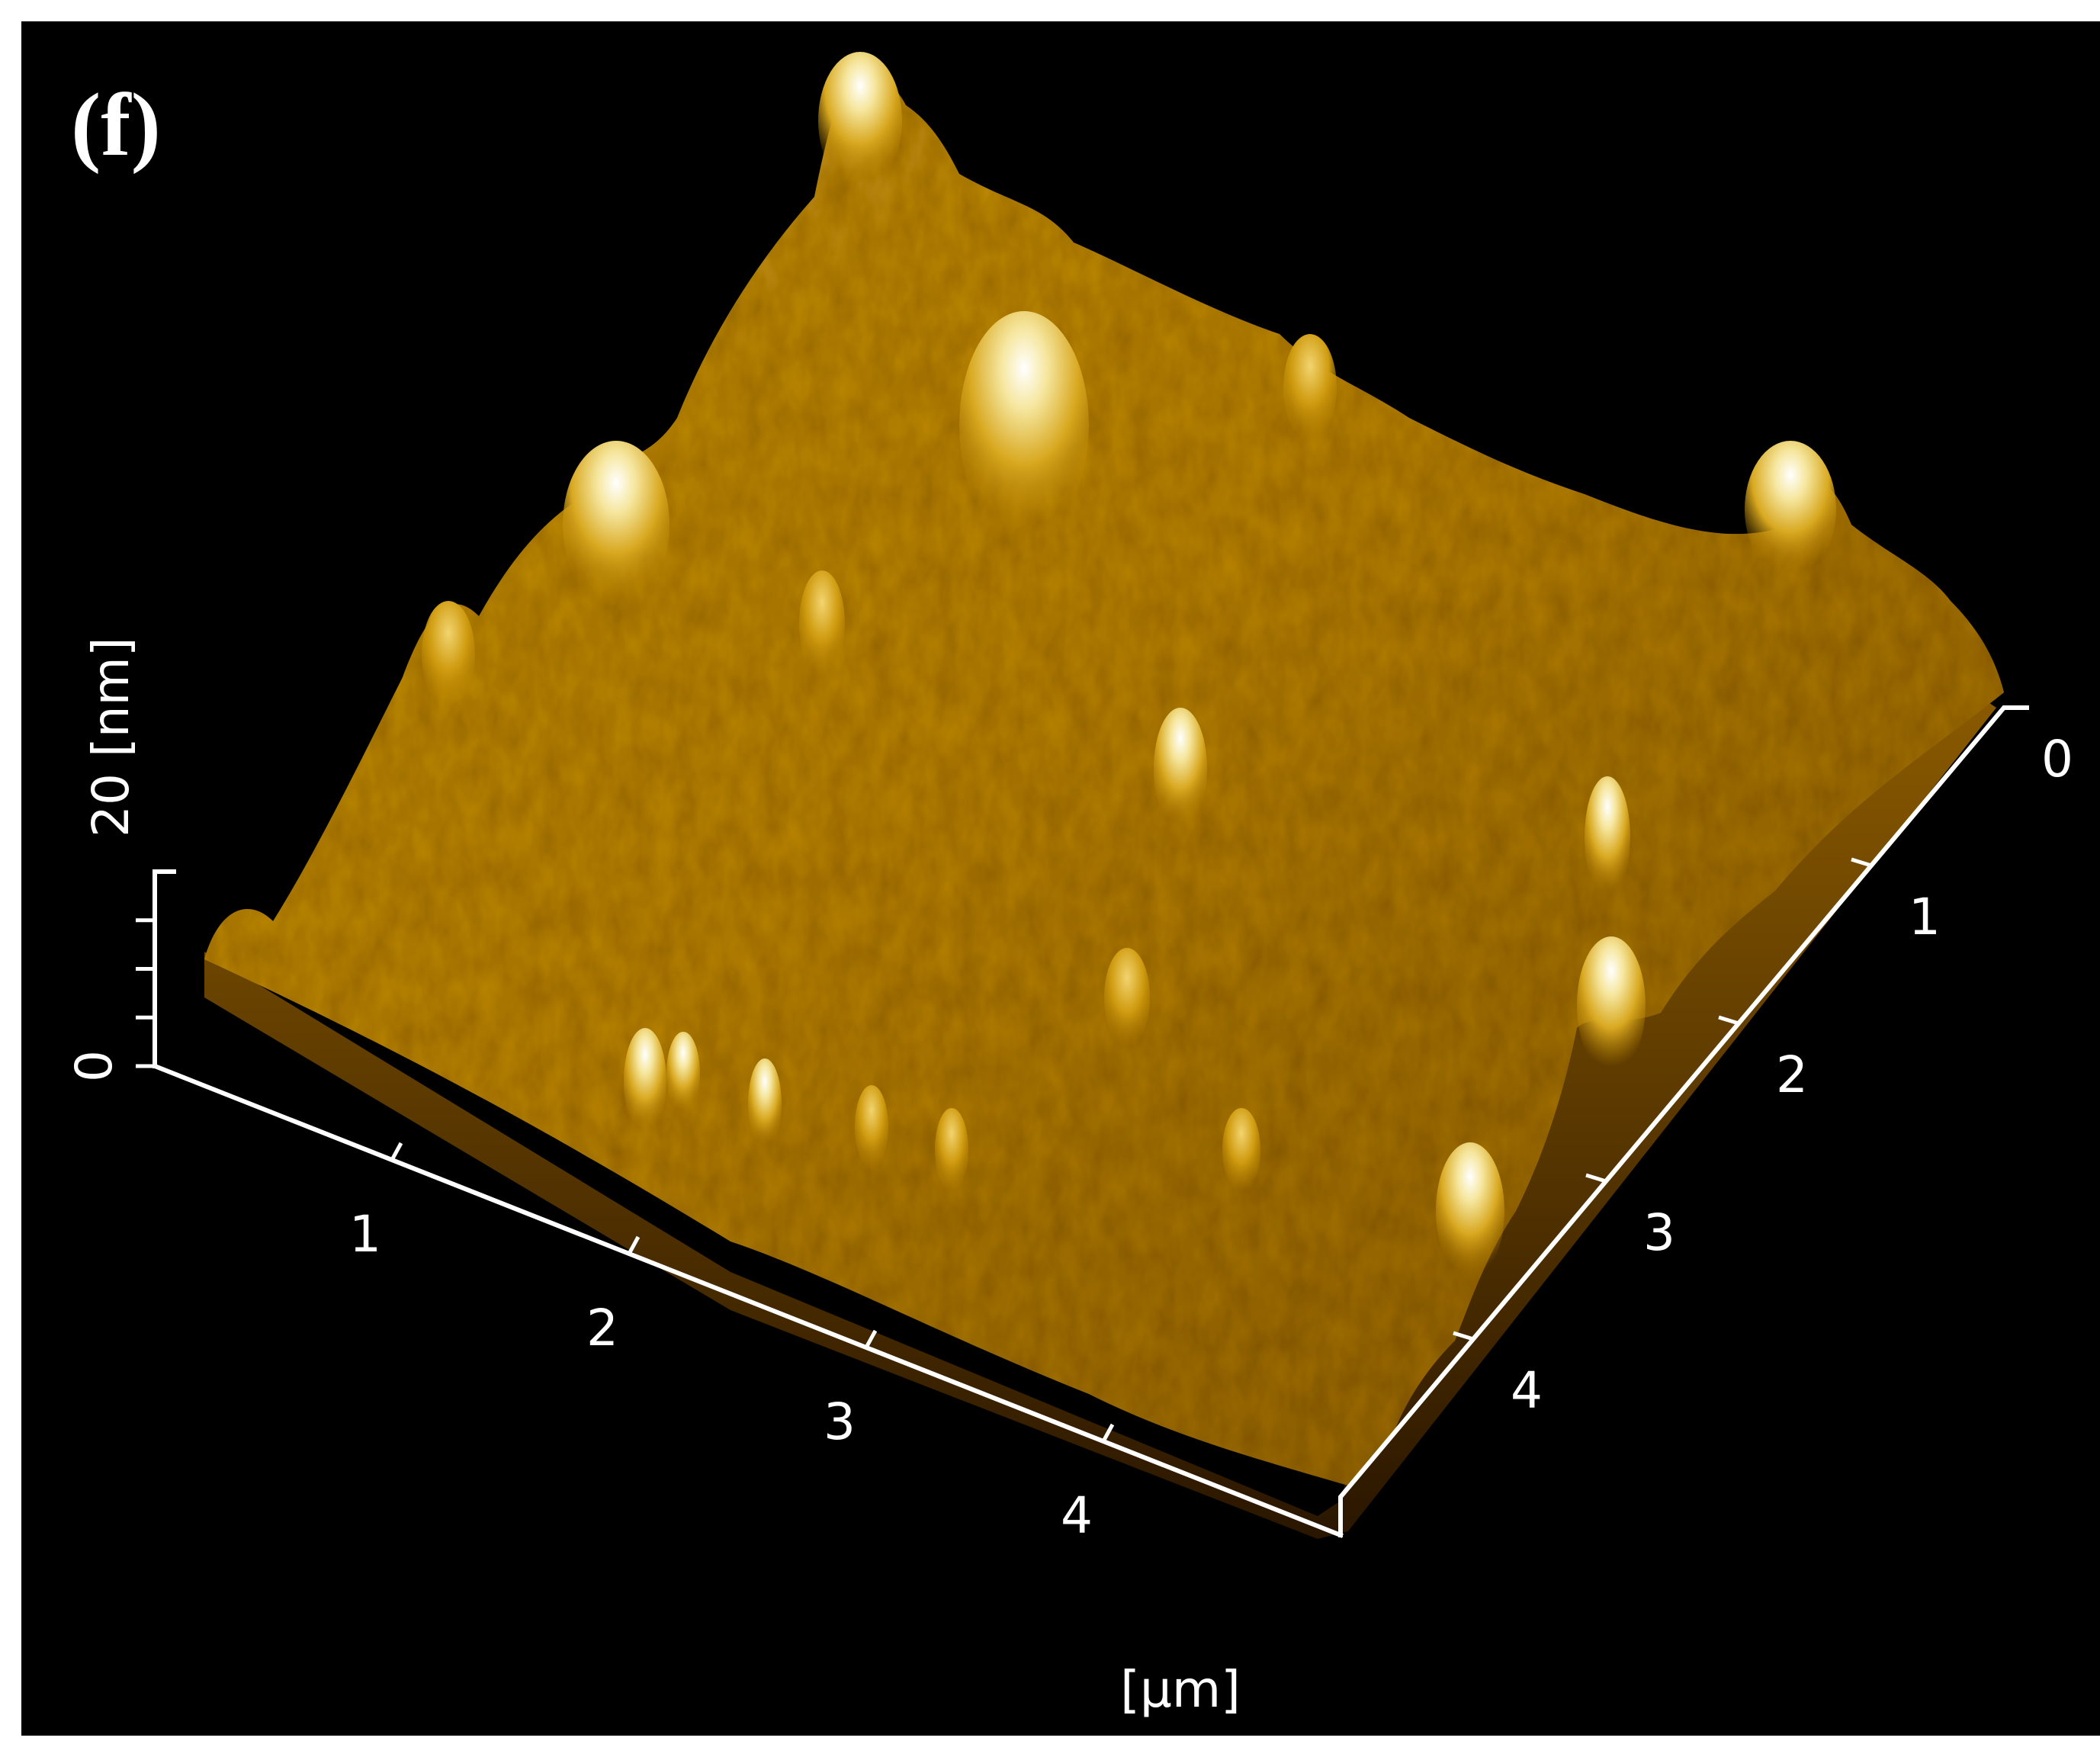 This screenshot has width=2100, height=1757. Describe the element at coordinates (116, 125) in the screenshot. I see `panel-label: (f)` at that location.